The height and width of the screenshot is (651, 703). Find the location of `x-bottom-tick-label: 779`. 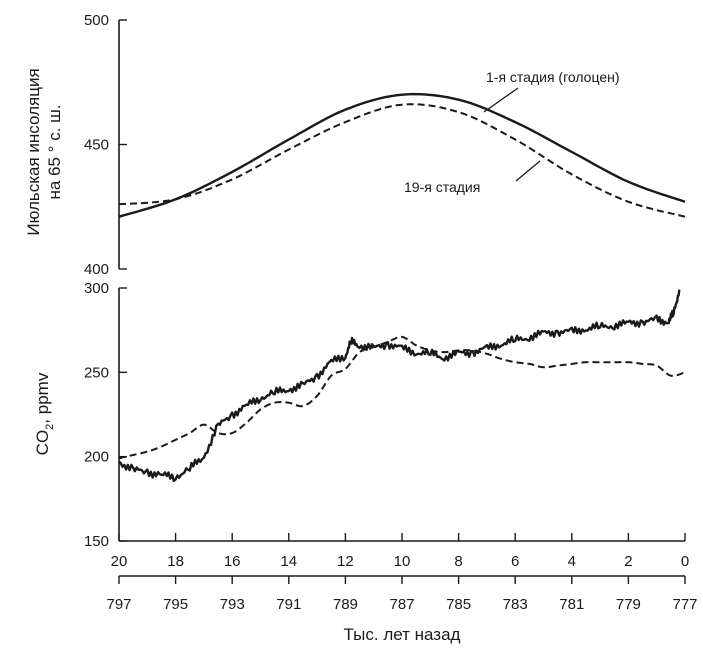

x-bottom-tick-label: 779 is located at coordinates (628, 604).